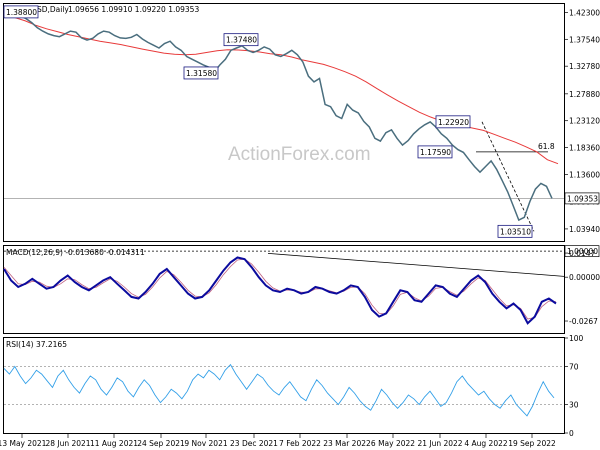 This screenshot has height=450, width=600. I want to click on parity-tag, so click(582, 251).